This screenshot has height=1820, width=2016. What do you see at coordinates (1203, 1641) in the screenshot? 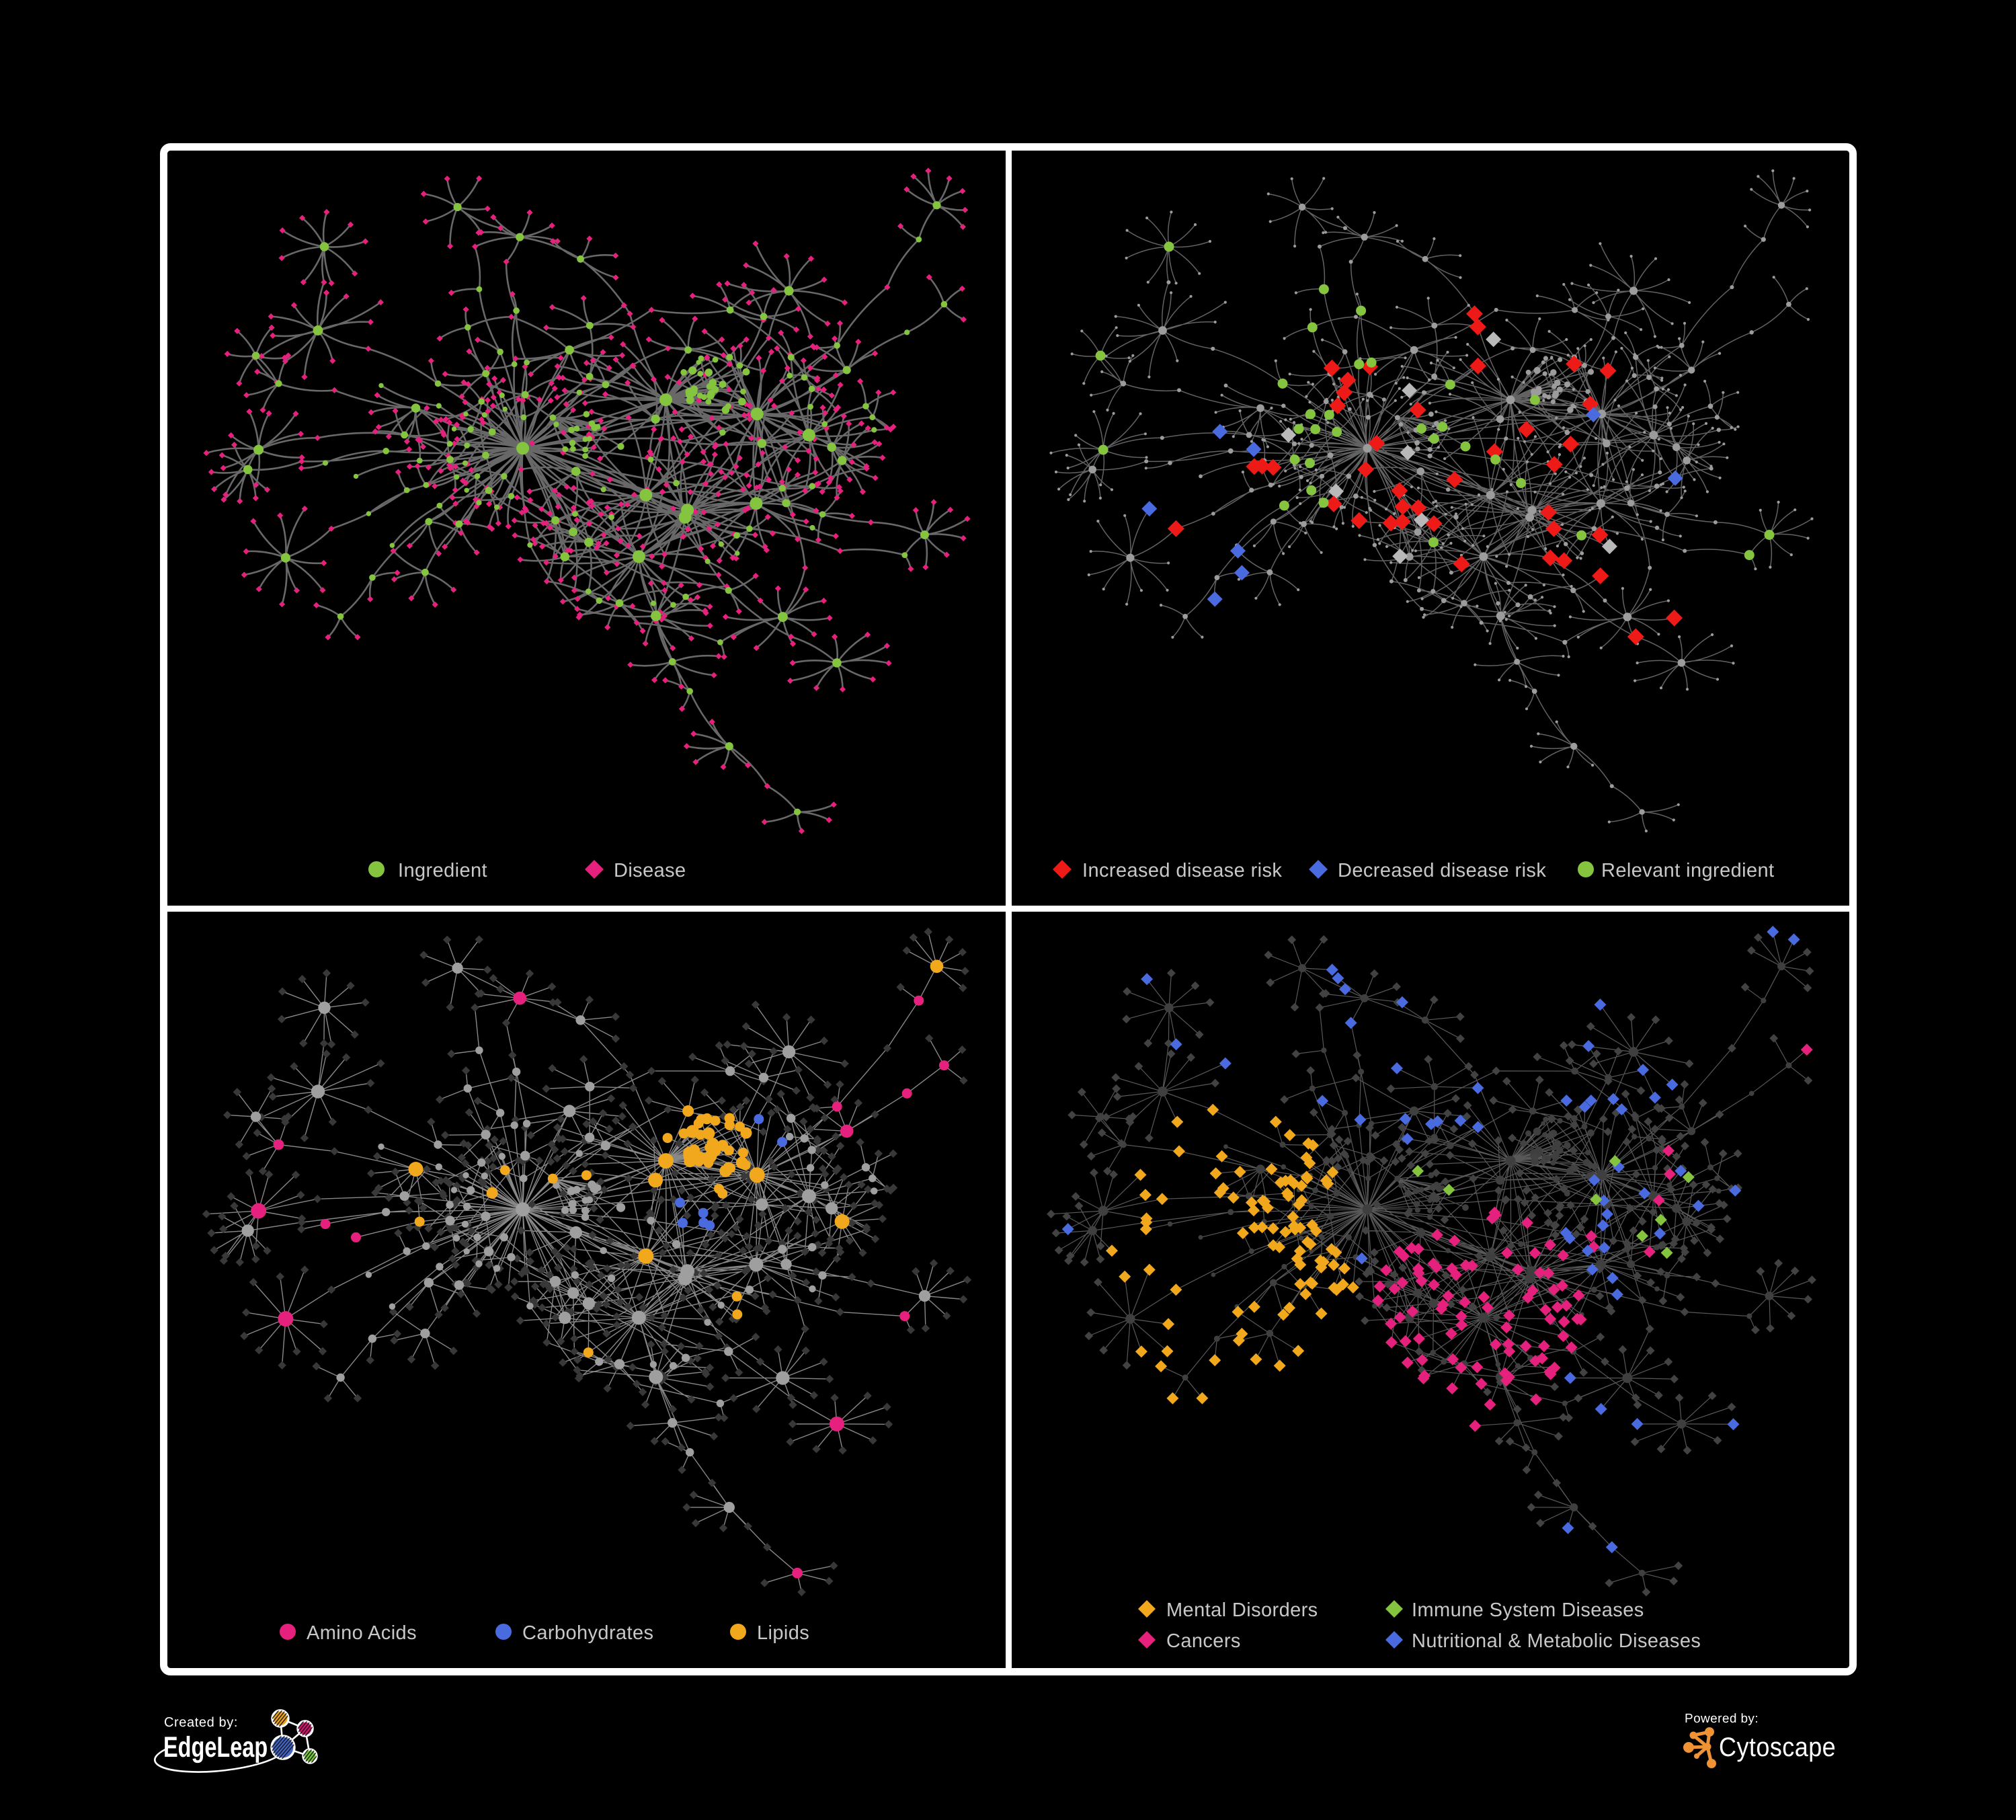
I see `svg-text: Cancers` at bounding box center [1203, 1641].